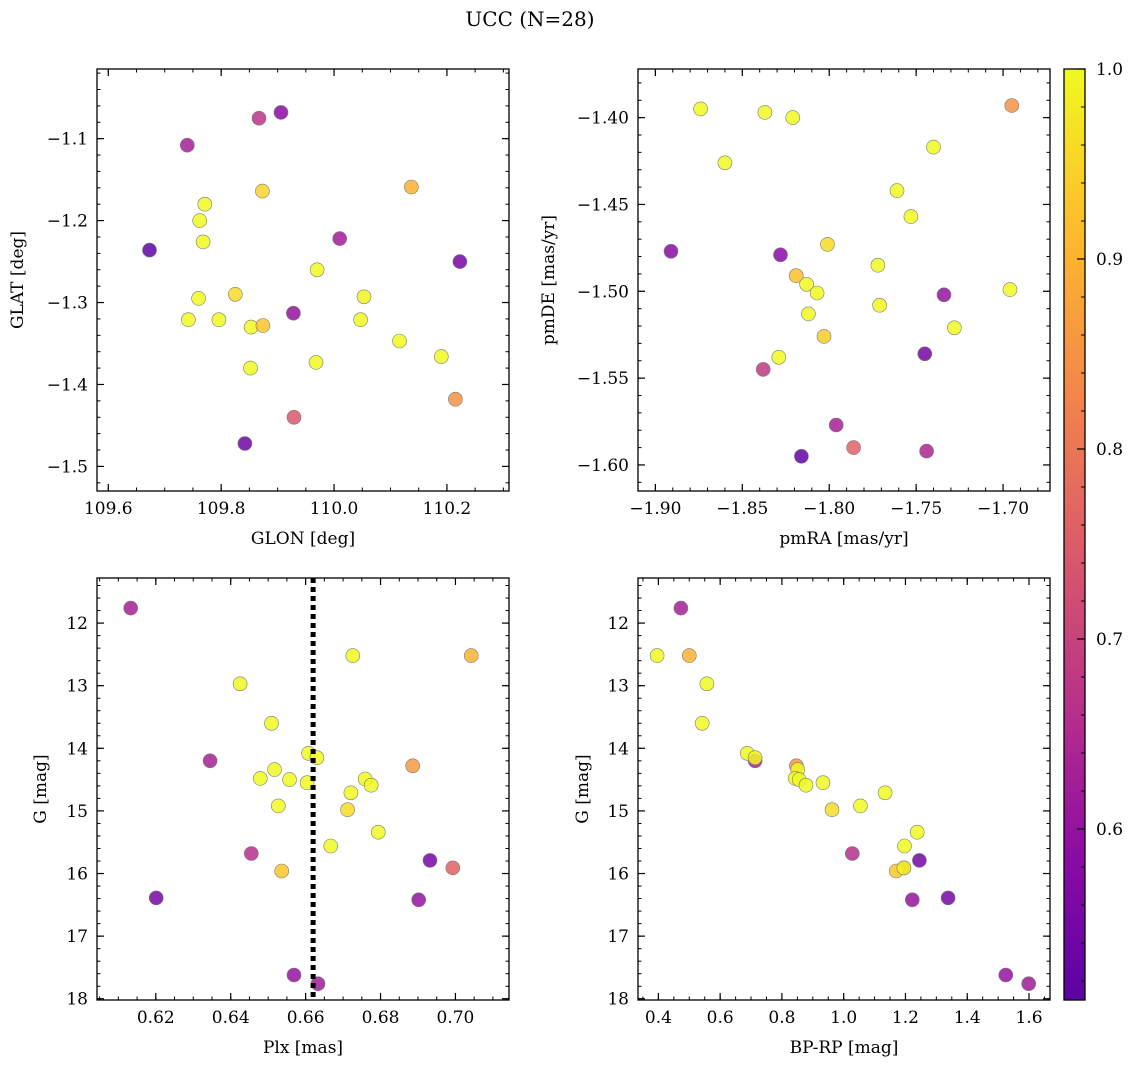 The image size is (1136, 1068). Describe the element at coordinates (303, 789) in the screenshot. I see `g-vs-plx-frame` at that location.